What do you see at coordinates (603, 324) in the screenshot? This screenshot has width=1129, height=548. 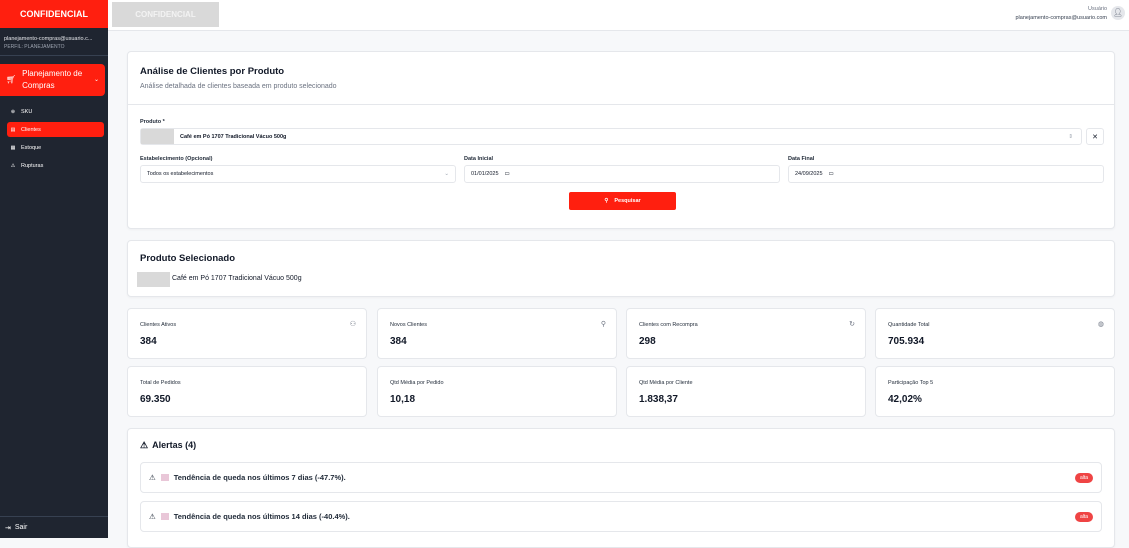 I see `user-plus-icon: ⚲` at bounding box center [603, 324].